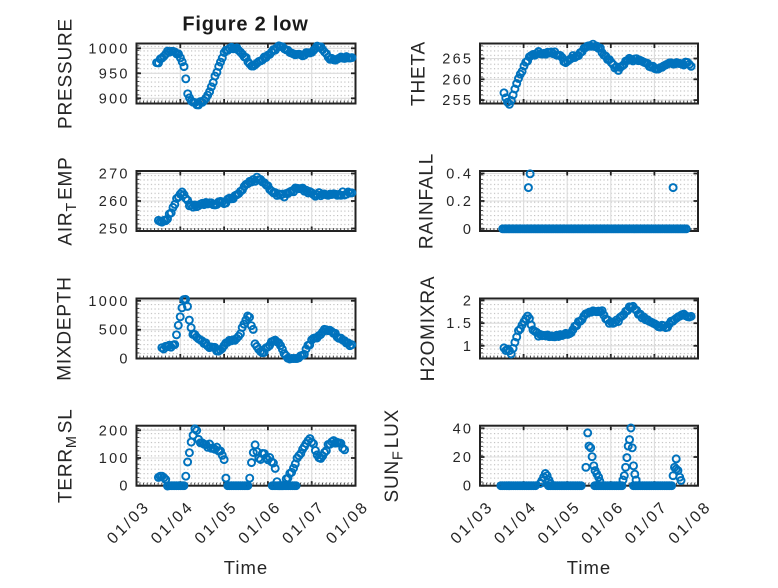  Describe the element at coordinates (468, 347) in the screenshot. I see `svg-text: 1` at that location.